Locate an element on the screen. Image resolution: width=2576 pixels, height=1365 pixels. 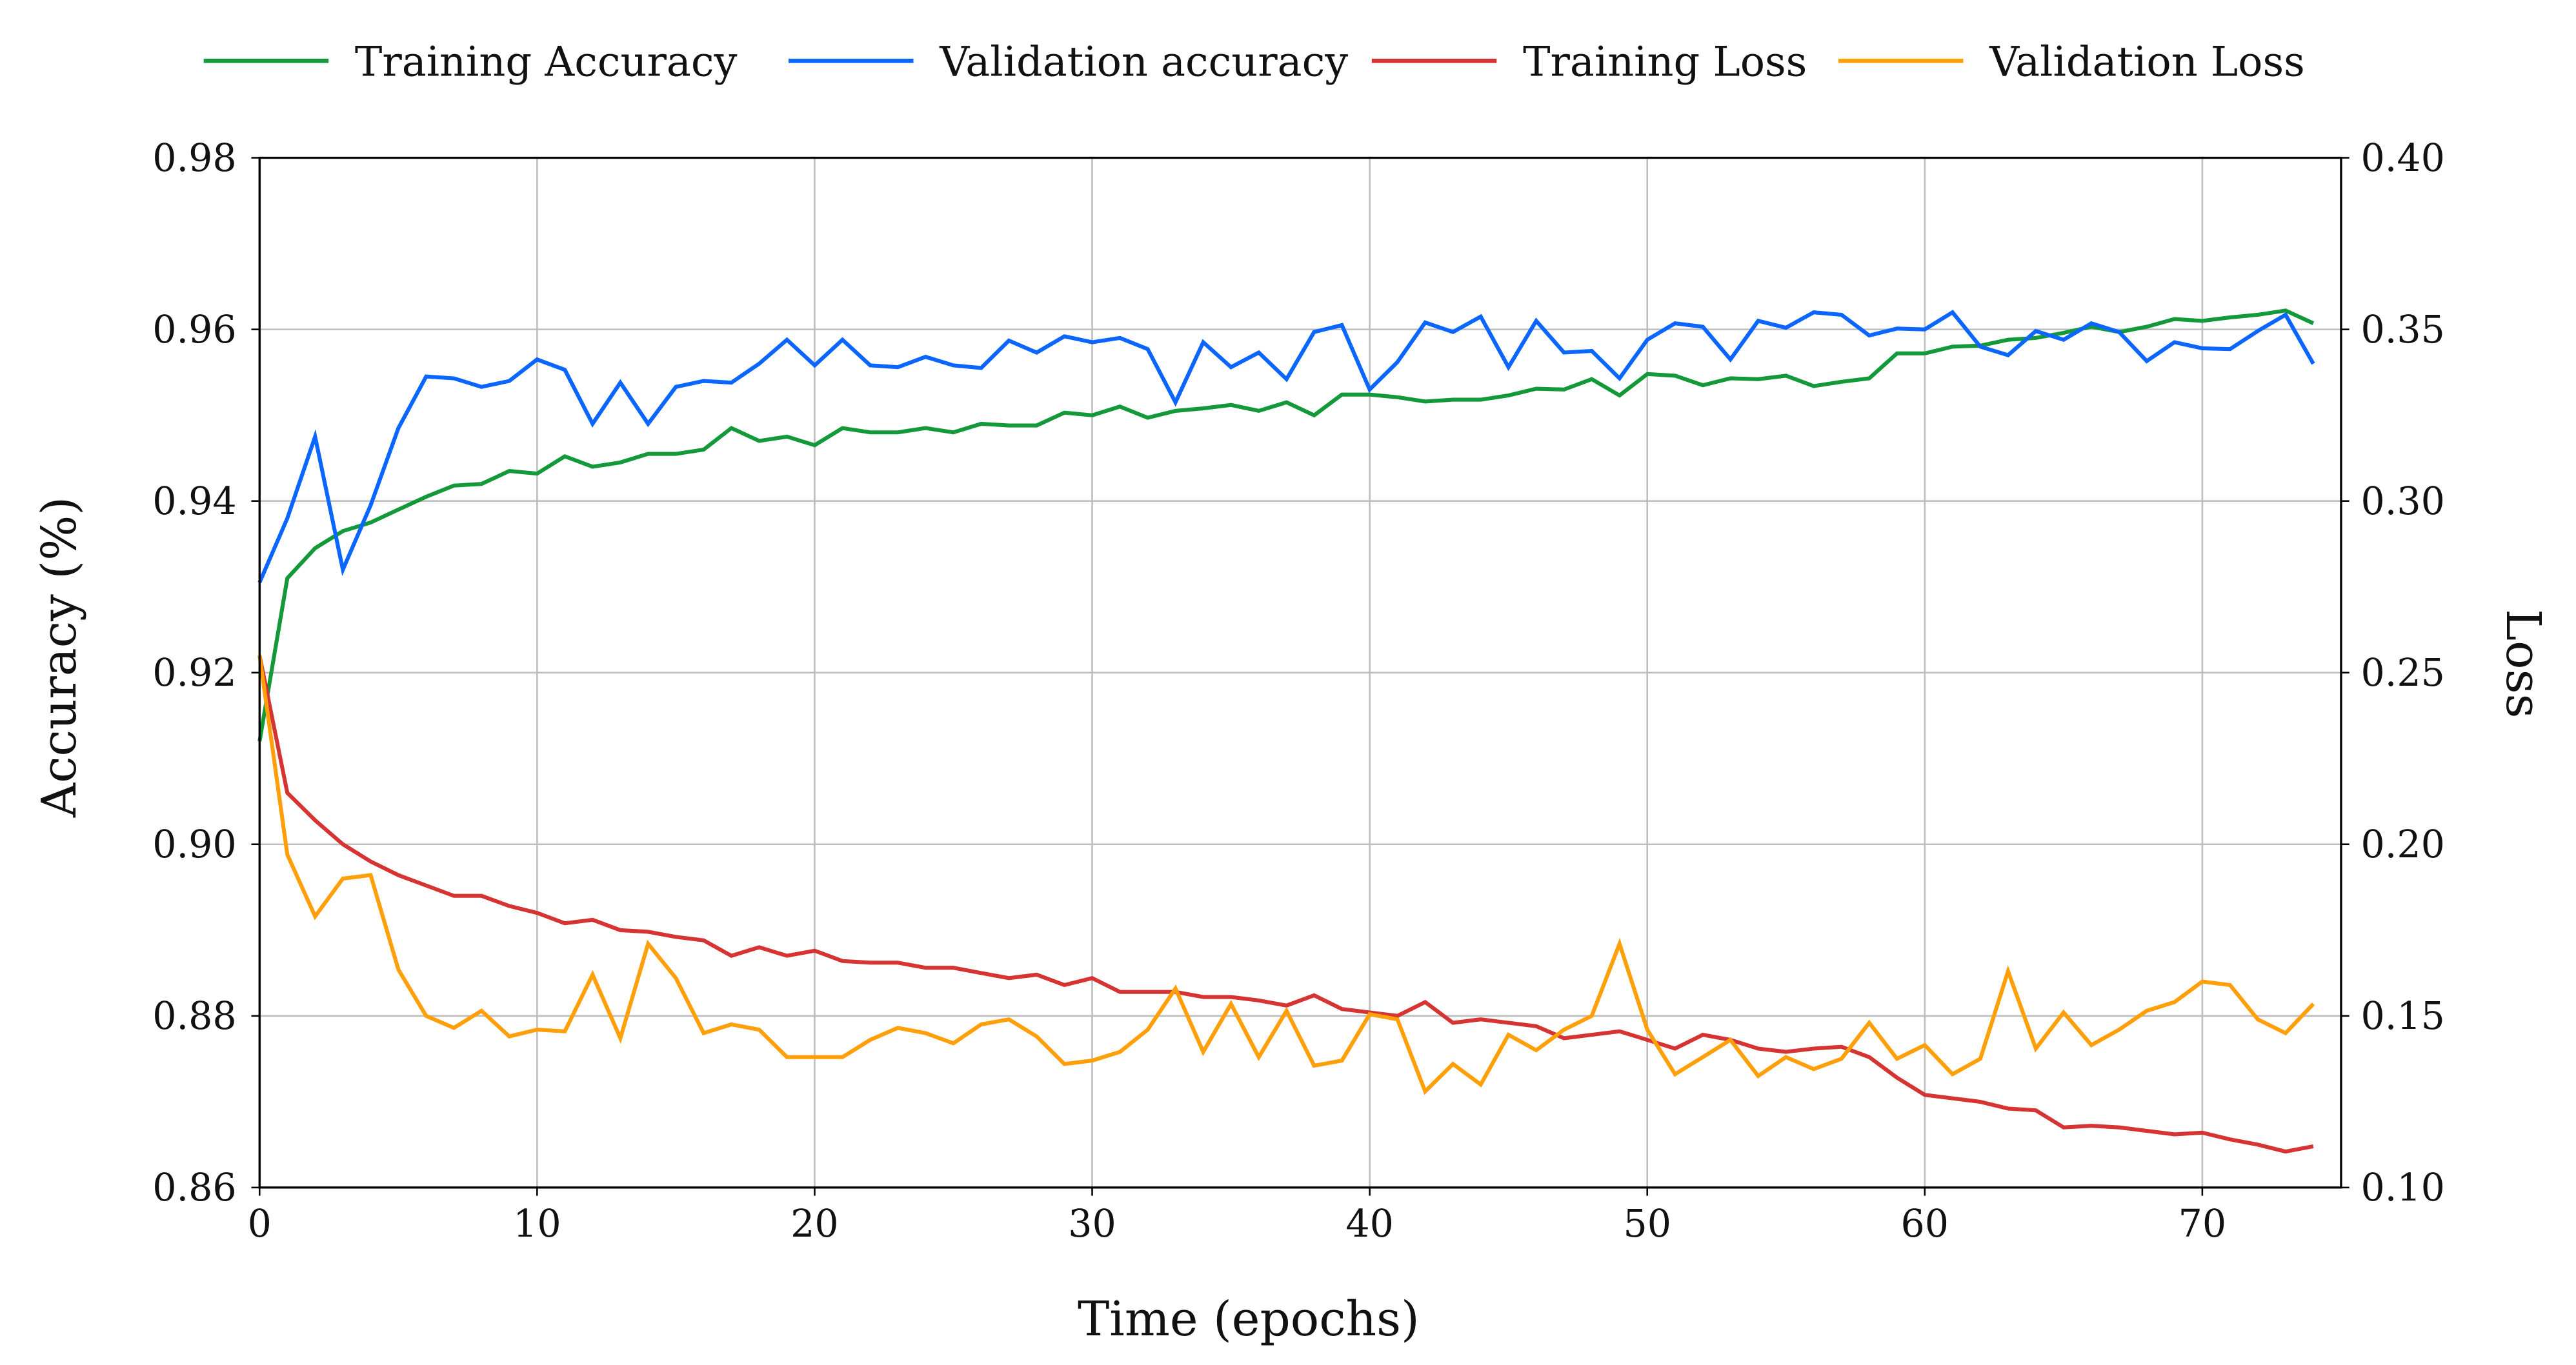
y-tick-label-right: 0.25 is located at coordinates (2402, 673).